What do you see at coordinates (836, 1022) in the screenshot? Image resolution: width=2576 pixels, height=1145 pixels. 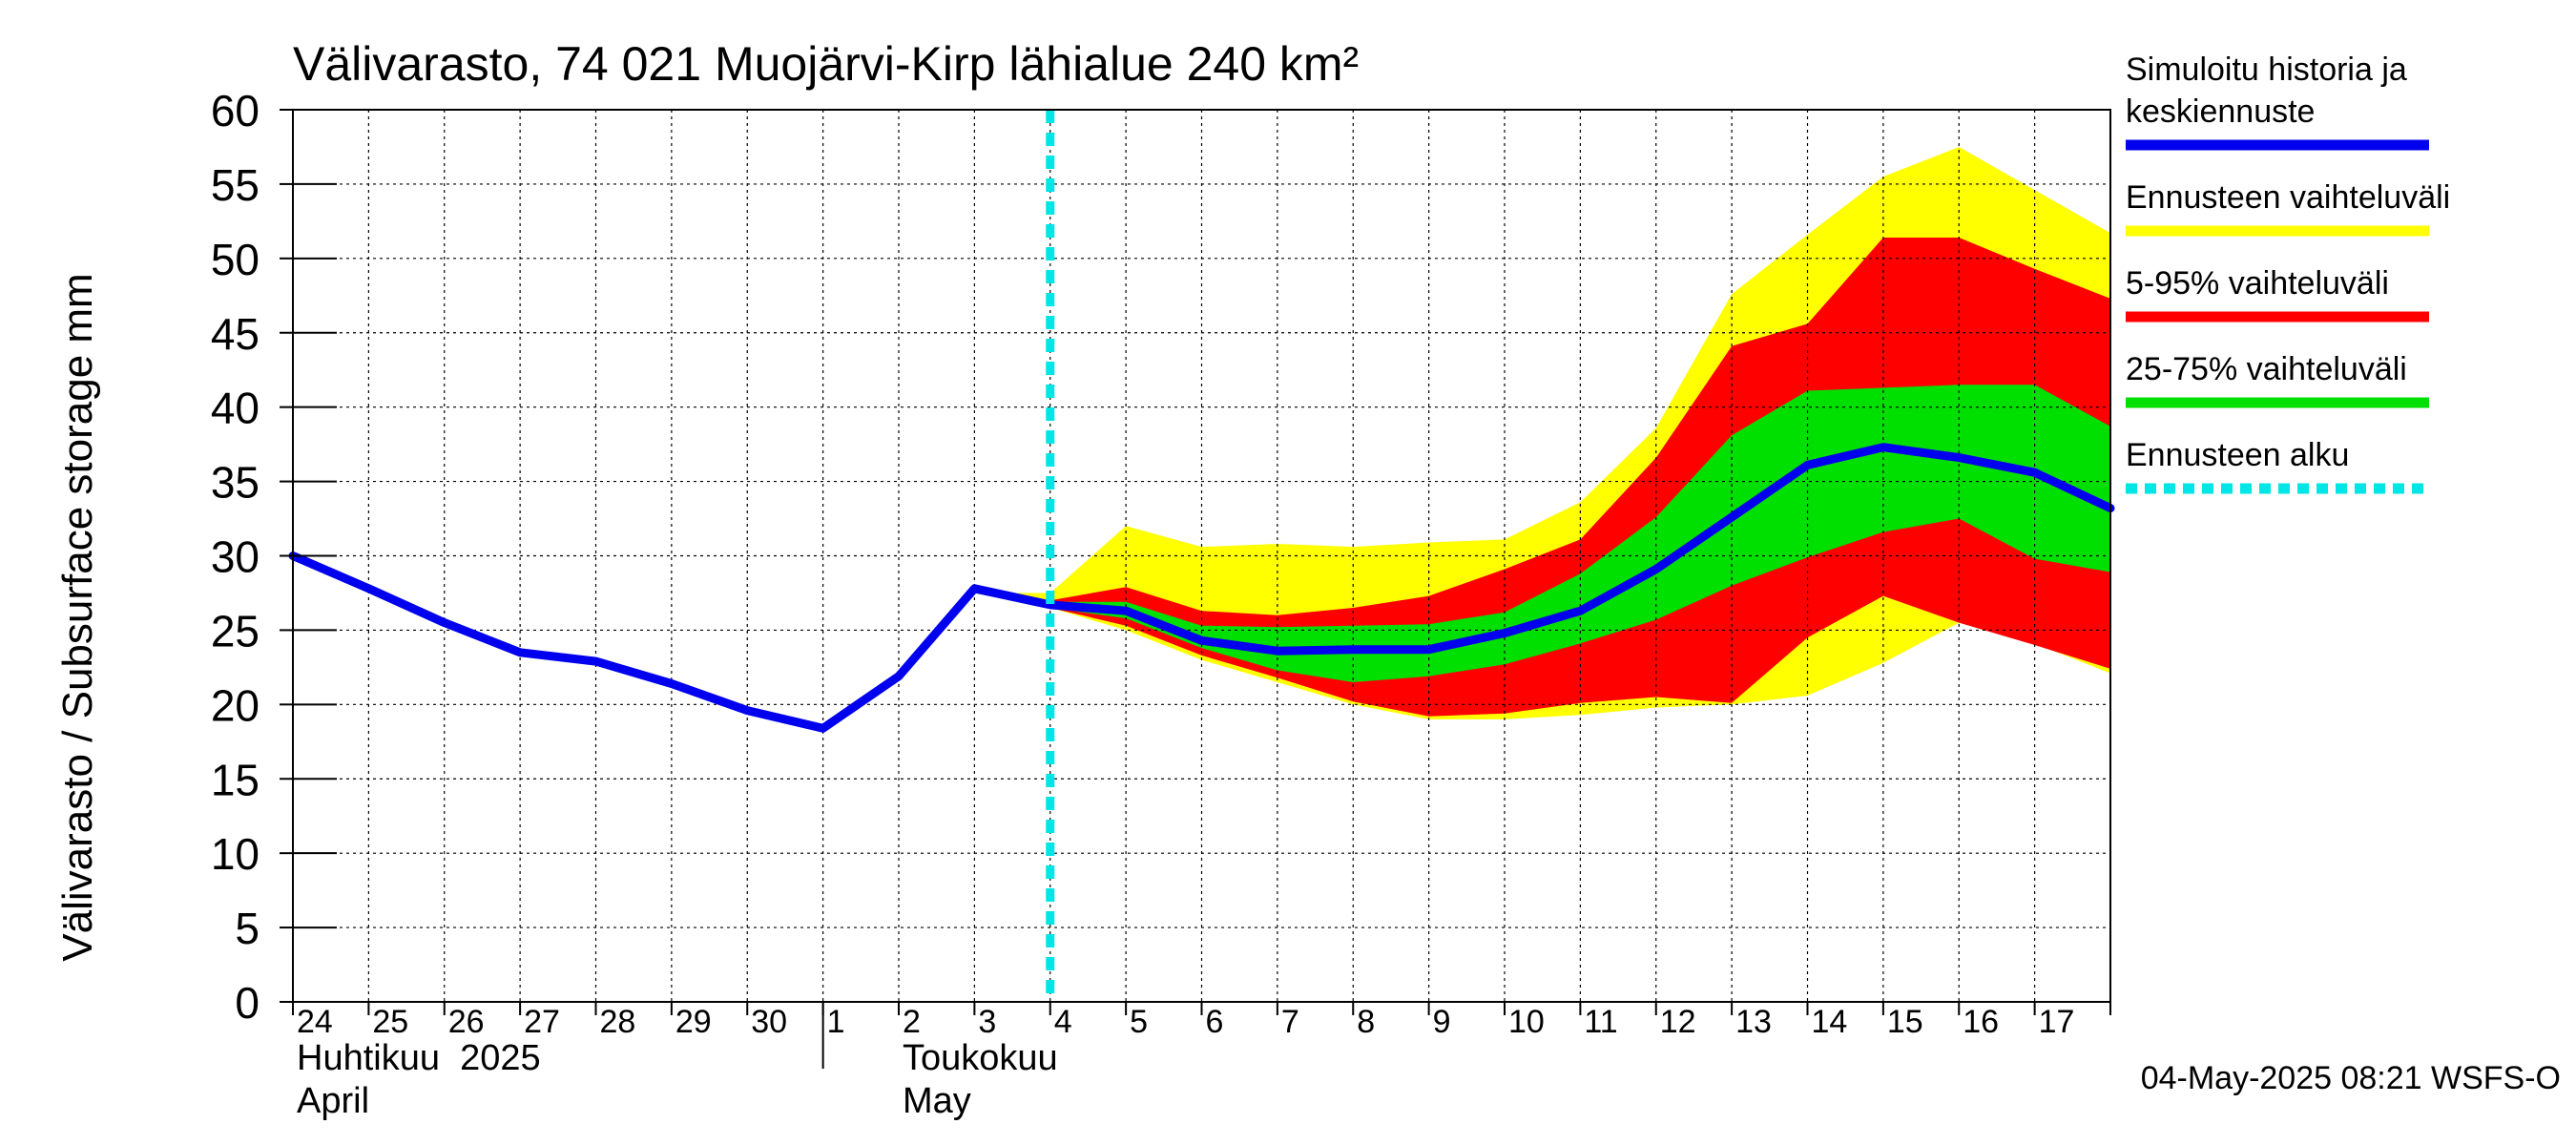 I see `x-tick-label: 1` at bounding box center [836, 1022].